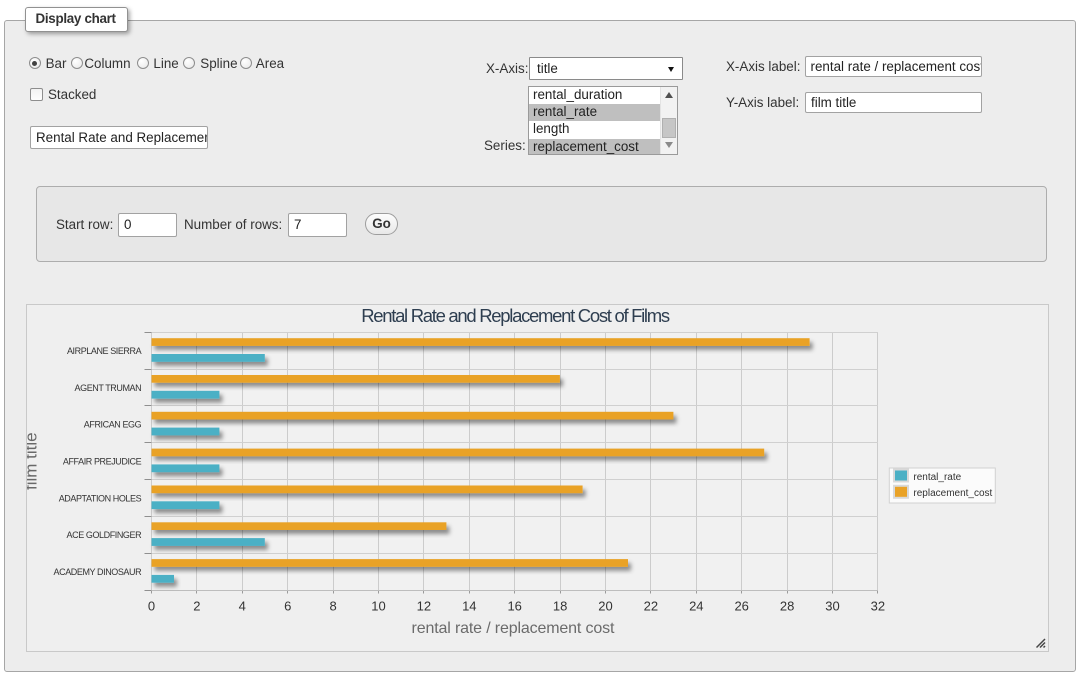  Describe the element at coordinates (105, 535) in the screenshot. I see `svg-text: ACE GOLDFINGER` at that location.